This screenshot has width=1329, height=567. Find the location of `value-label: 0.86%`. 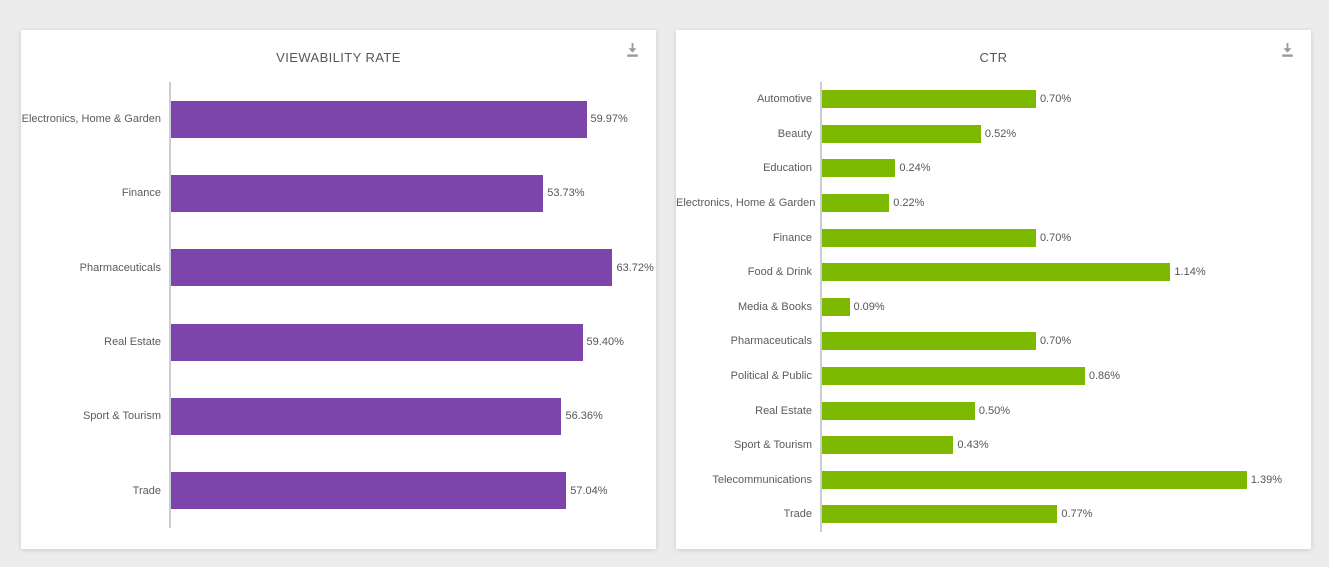

value-label: 0.86% is located at coordinates (1104, 376).